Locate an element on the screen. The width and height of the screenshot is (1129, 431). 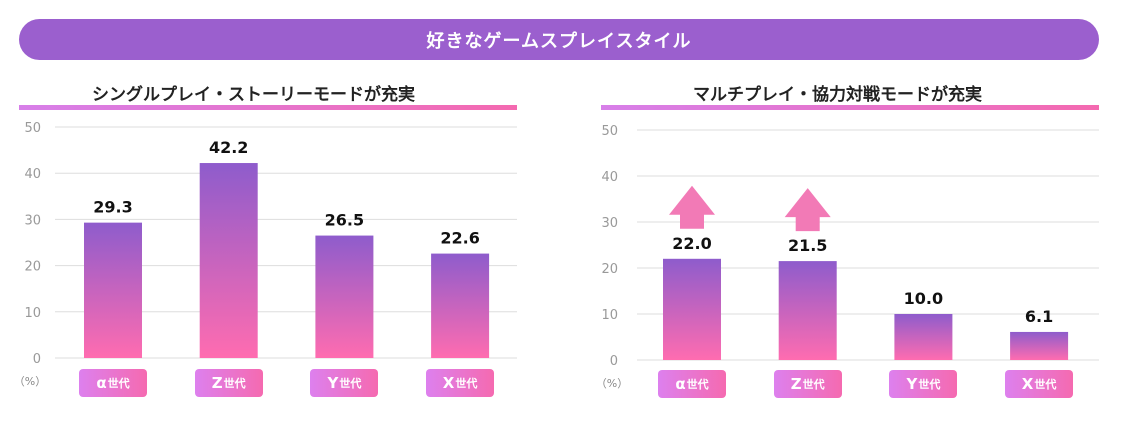
bar-value-label: 10.0 is located at coordinates (923, 298).